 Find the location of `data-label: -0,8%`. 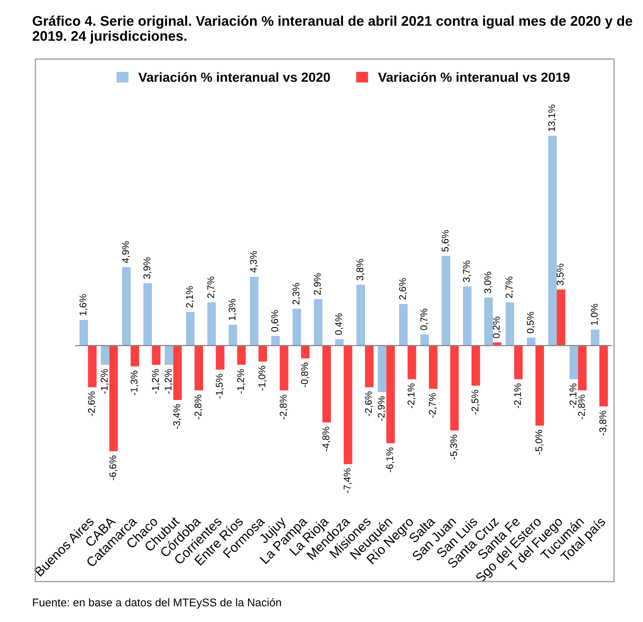

data-label: -0,8% is located at coordinates (305, 375).